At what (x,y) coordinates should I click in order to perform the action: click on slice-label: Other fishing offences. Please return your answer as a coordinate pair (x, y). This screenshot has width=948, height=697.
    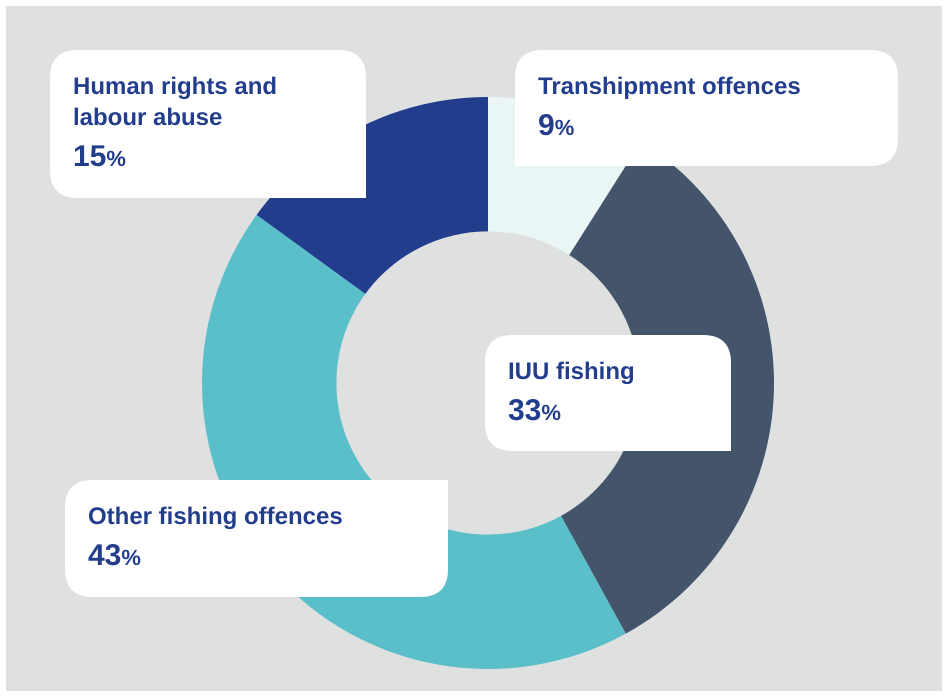
    Looking at the image, I should click on (215, 516).